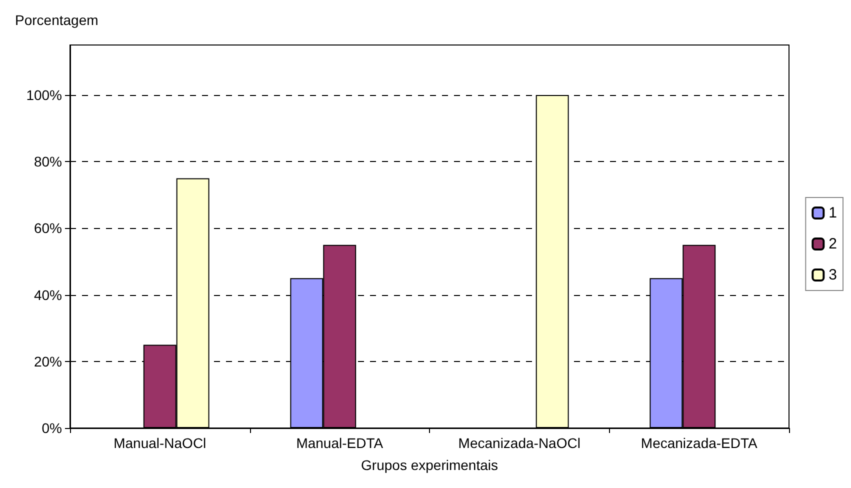 The width and height of the screenshot is (851, 488). I want to click on x-tick-label: Mecanizada-NaOCl, so click(519, 443).